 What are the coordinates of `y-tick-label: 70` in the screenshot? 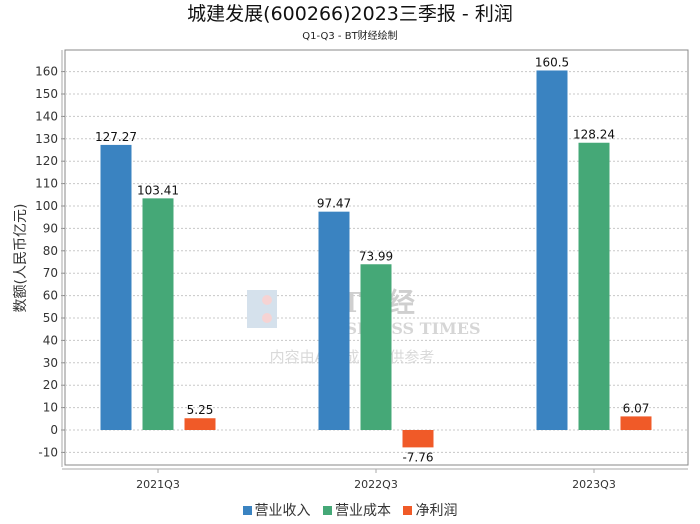 It's located at (50, 273).